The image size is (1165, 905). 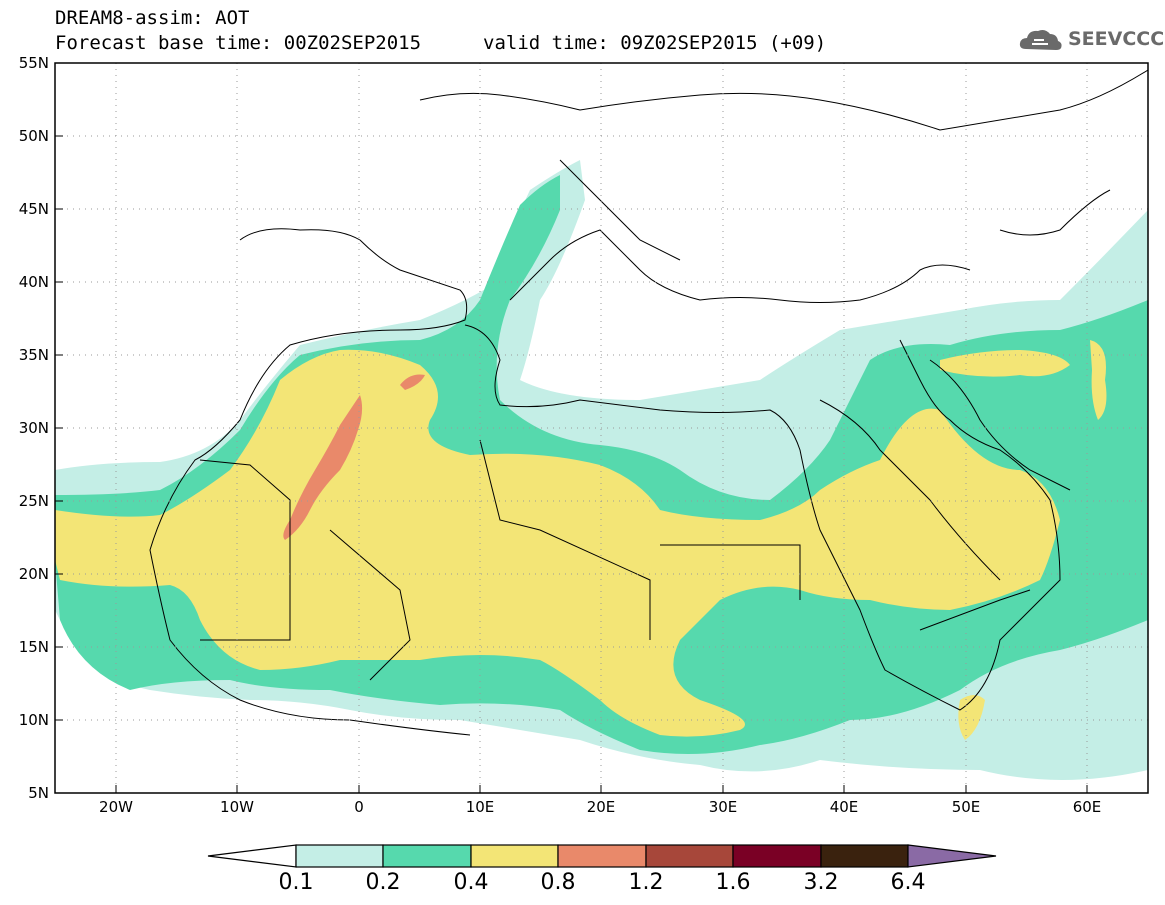 What do you see at coordinates (646, 882) in the screenshot?
I see `colorbar-label: 1.2` at bounding box center [646, 882].